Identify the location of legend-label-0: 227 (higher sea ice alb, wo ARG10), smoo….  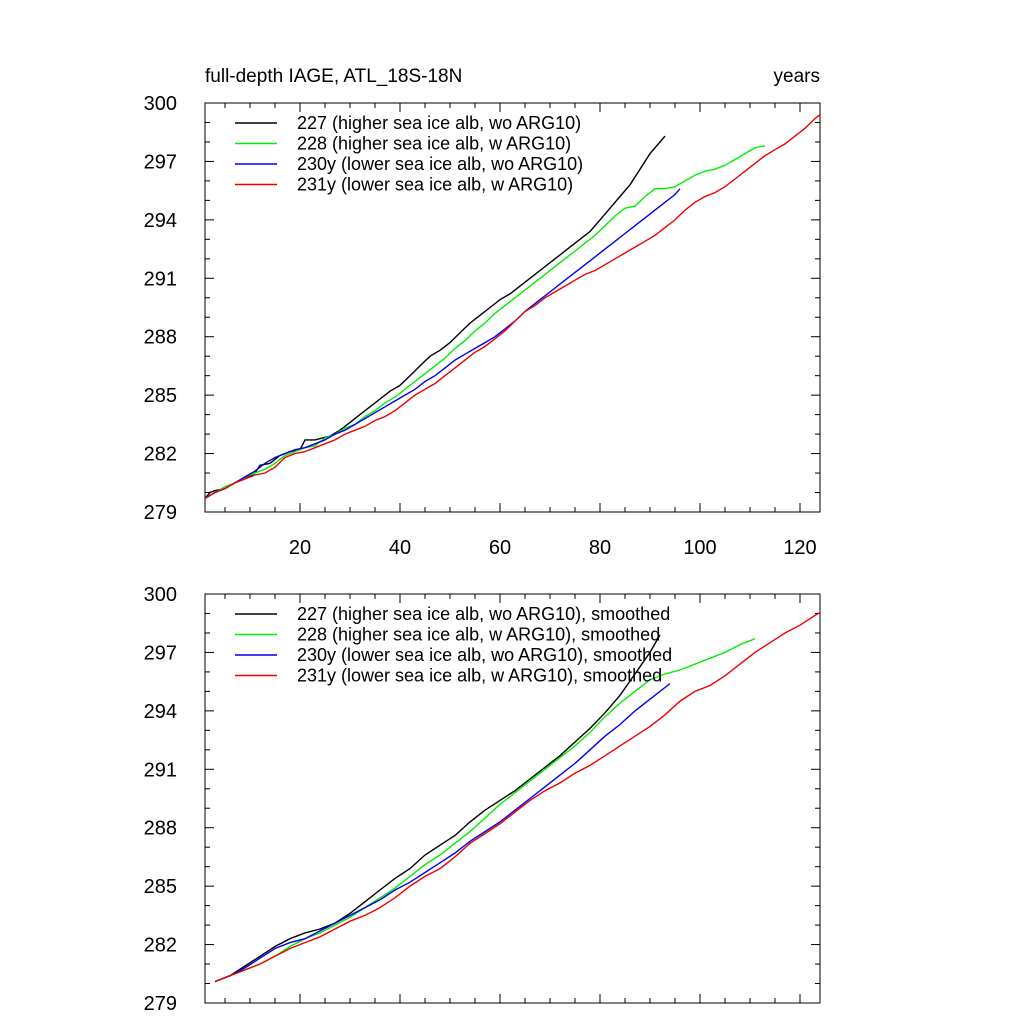
(483, 614).